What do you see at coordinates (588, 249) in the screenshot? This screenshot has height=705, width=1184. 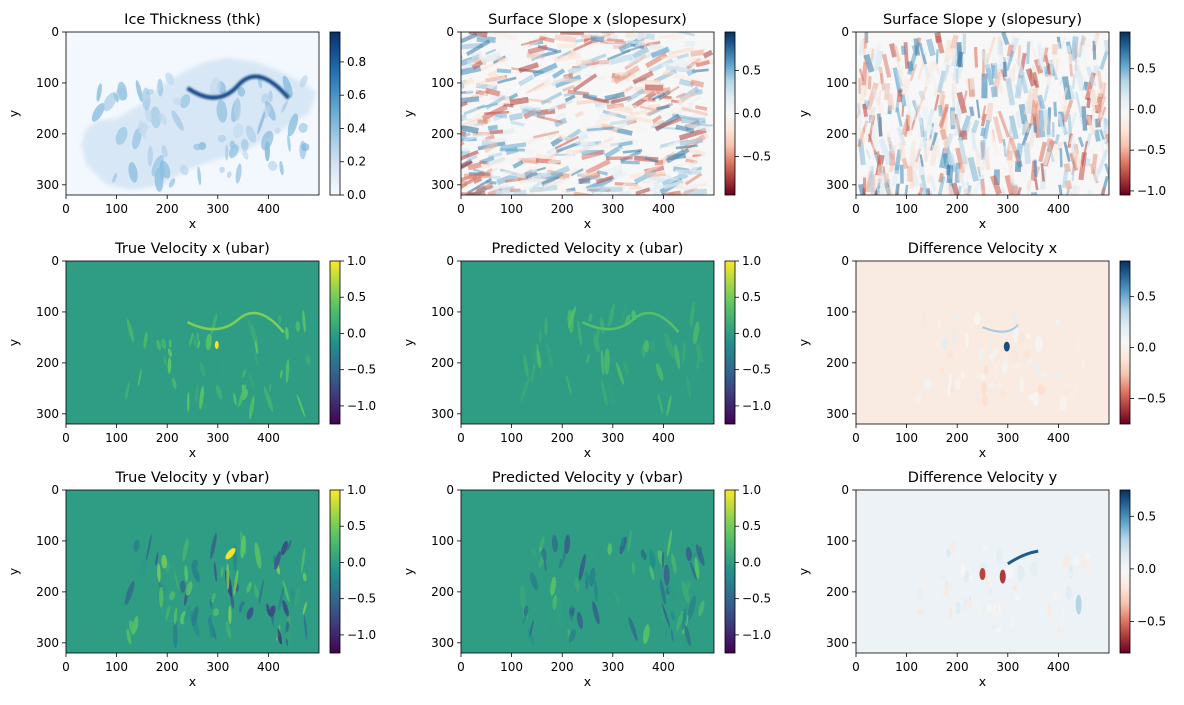 I see `subplot-title: Predicted Velocity x (ubar)` at bounding box center [588, 249].